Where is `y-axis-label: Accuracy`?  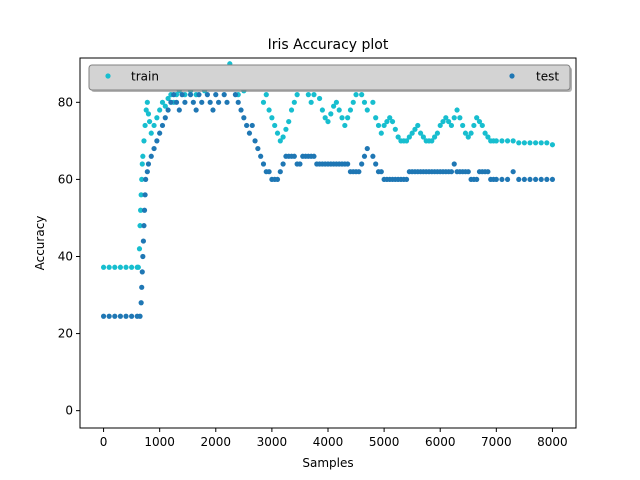
y-axis-label: Accuracy is located at coordinates (40, 243).